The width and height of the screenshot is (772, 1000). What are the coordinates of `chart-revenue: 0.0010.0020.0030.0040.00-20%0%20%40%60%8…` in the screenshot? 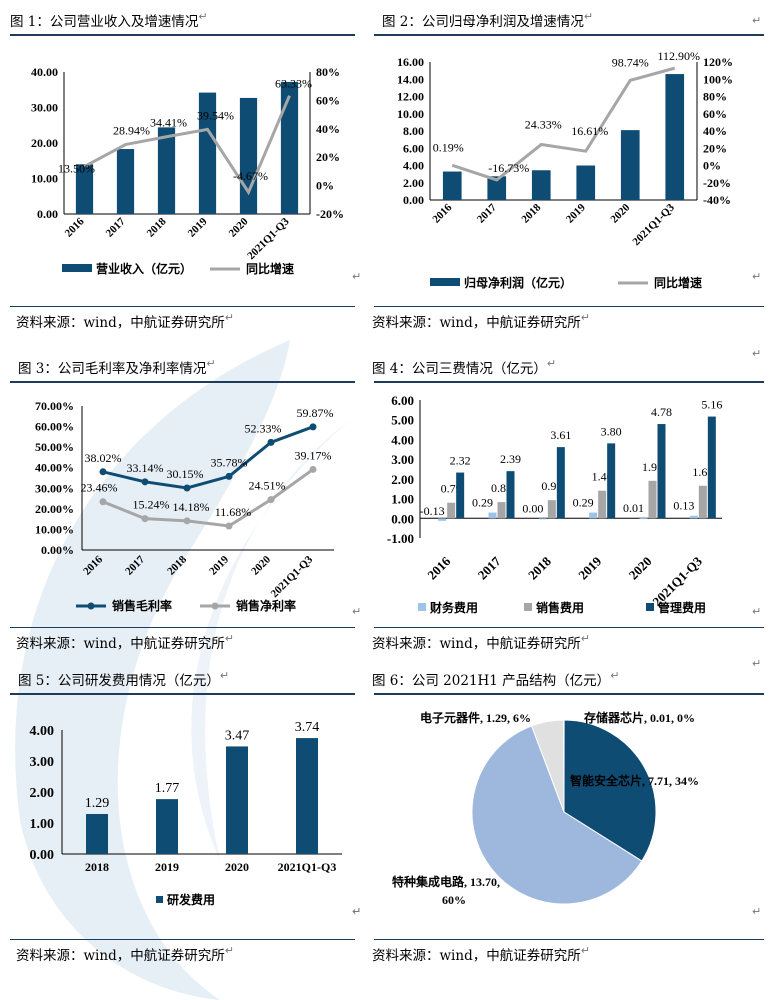 It's located at (186, 171).